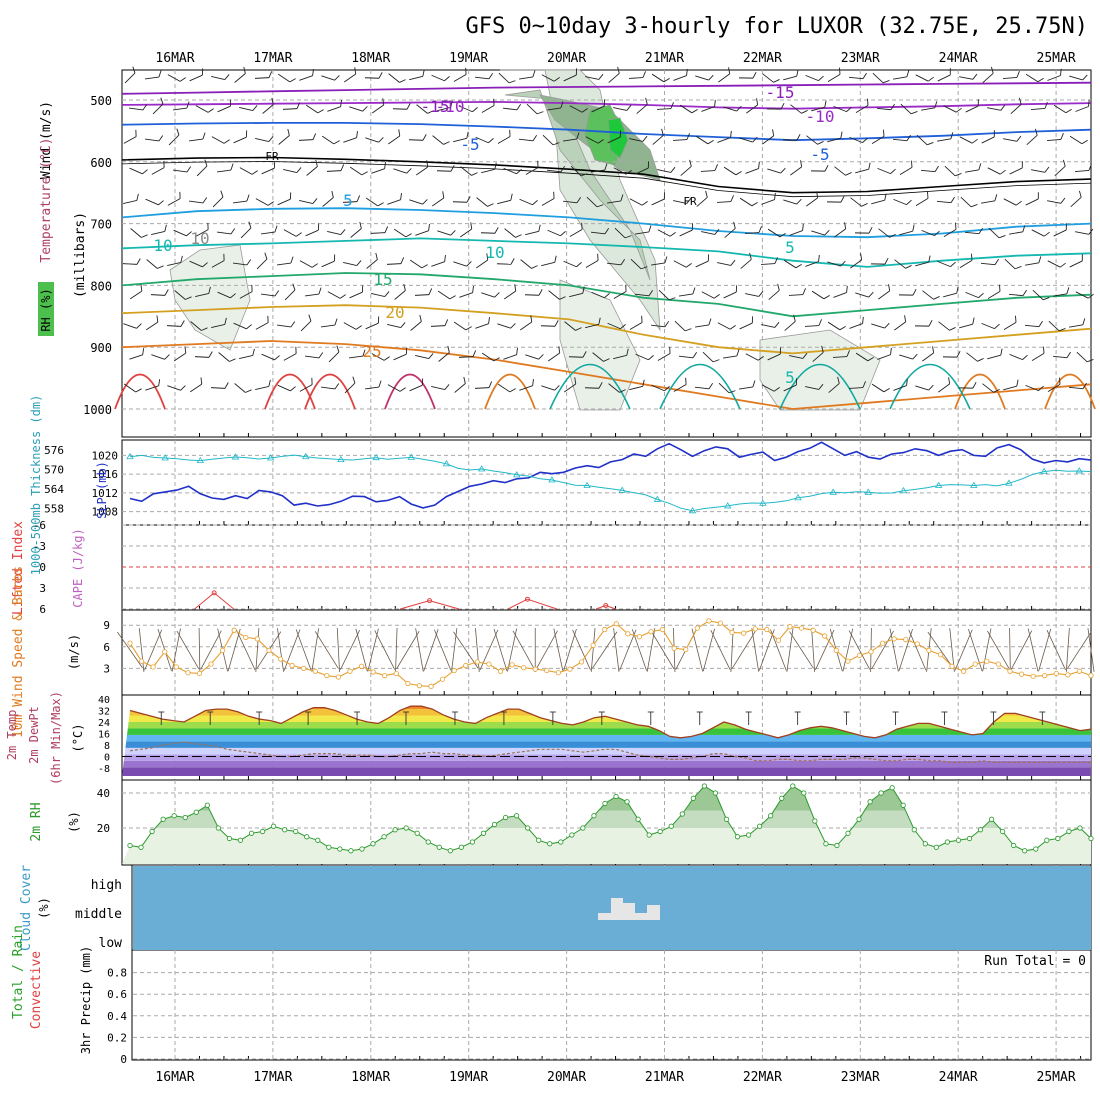  I want to click on isotherm-label-14: 10, so click(494, 252).